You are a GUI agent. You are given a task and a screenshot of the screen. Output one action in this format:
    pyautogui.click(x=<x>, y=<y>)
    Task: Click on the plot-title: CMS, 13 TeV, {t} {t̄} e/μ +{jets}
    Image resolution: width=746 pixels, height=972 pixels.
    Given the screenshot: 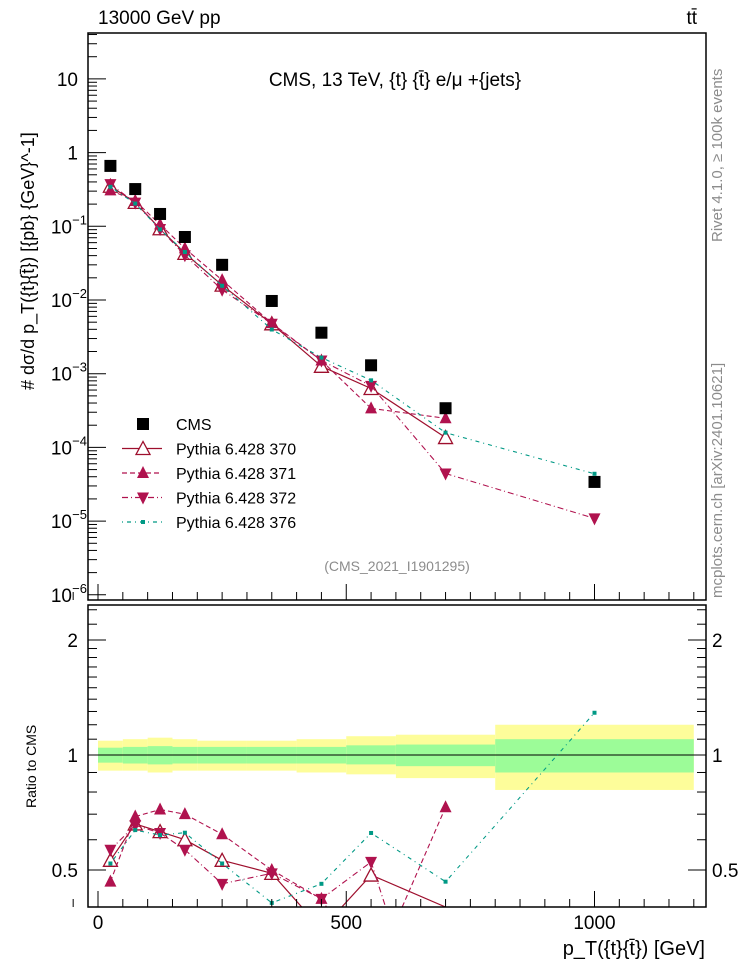 What is the action you would take?
    pyautogui.click(x=395, y=80)
    